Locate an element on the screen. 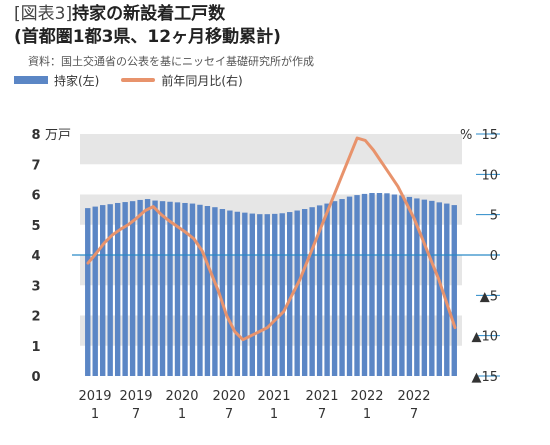 The height and width of the screenshot is (445, 550). title-text: 持家の新設着工戸数 is located at coordinates (149, 14).